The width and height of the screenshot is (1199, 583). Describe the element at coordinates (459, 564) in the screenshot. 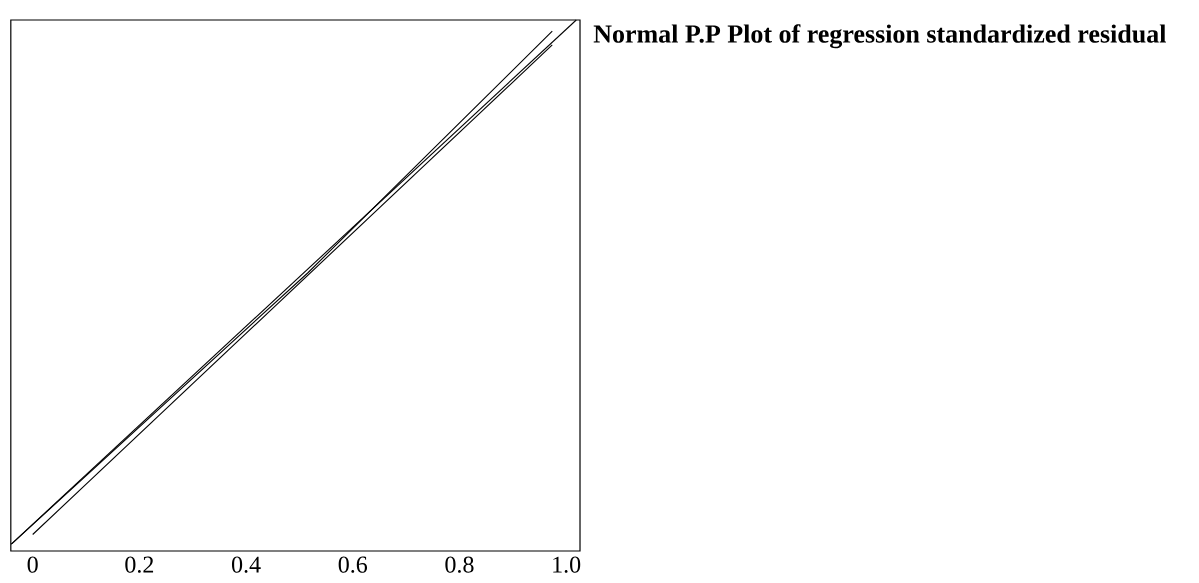

I see `x-tick-label: 0.8` at that location.